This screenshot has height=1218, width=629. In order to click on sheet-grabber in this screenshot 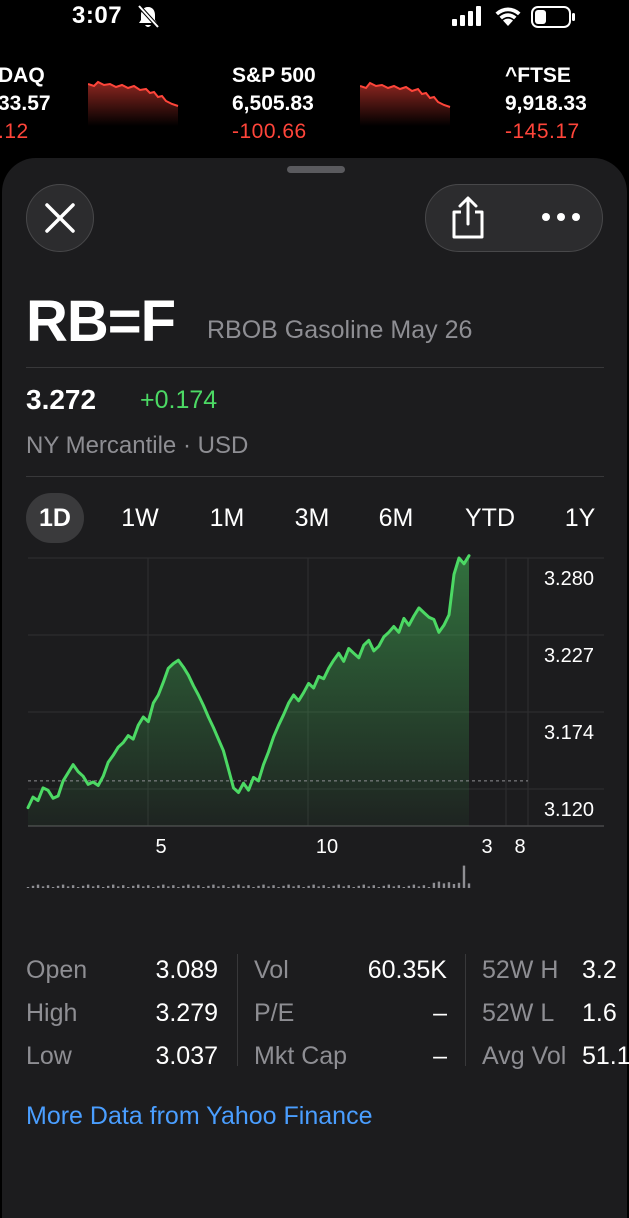, I will do `click(316, 169)`.